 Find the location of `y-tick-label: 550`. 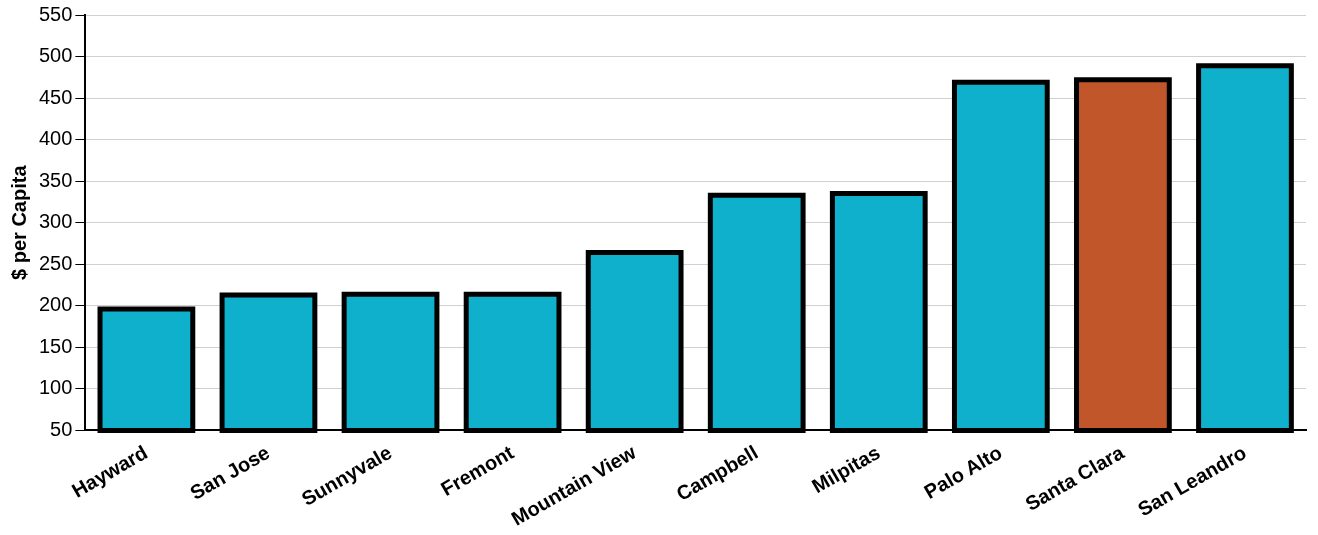

y-tick-label: 550 is located at coordinates (55, 13).